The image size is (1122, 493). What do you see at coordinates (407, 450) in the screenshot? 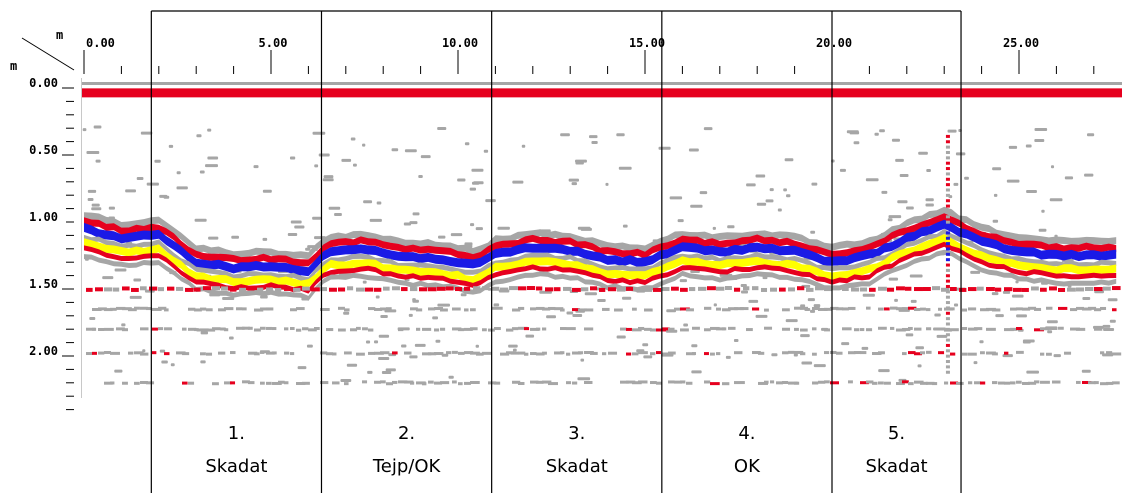
I see `section-2-label: 2. Tejp/OK` at bounding box center [407, 450].